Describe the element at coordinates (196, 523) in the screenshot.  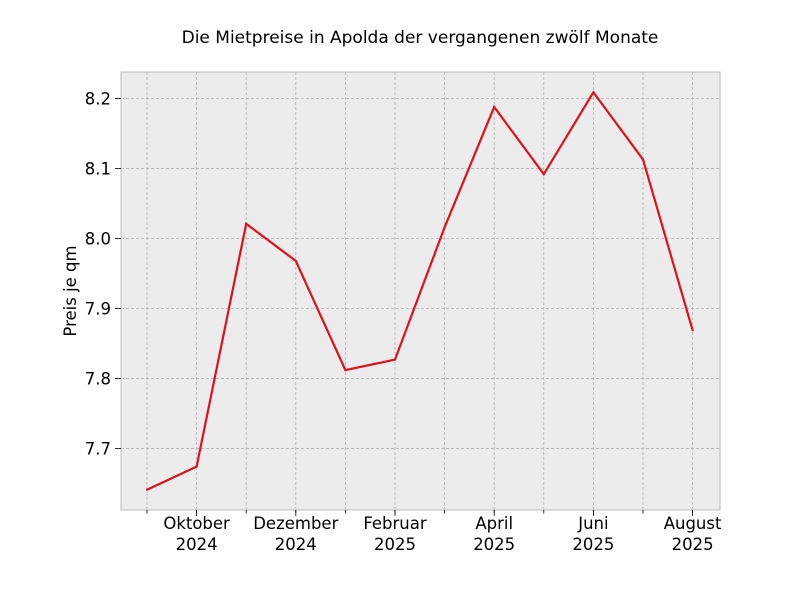
I see `x-tick-label: Oktober` at that location.